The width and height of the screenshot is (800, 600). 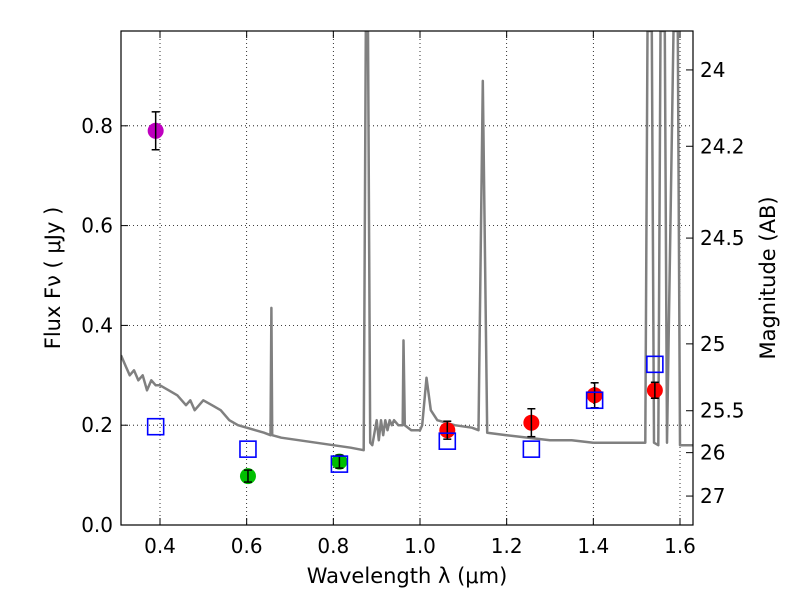 I want to click on y-tick-label: 0.6, so click(x=97, y=226).